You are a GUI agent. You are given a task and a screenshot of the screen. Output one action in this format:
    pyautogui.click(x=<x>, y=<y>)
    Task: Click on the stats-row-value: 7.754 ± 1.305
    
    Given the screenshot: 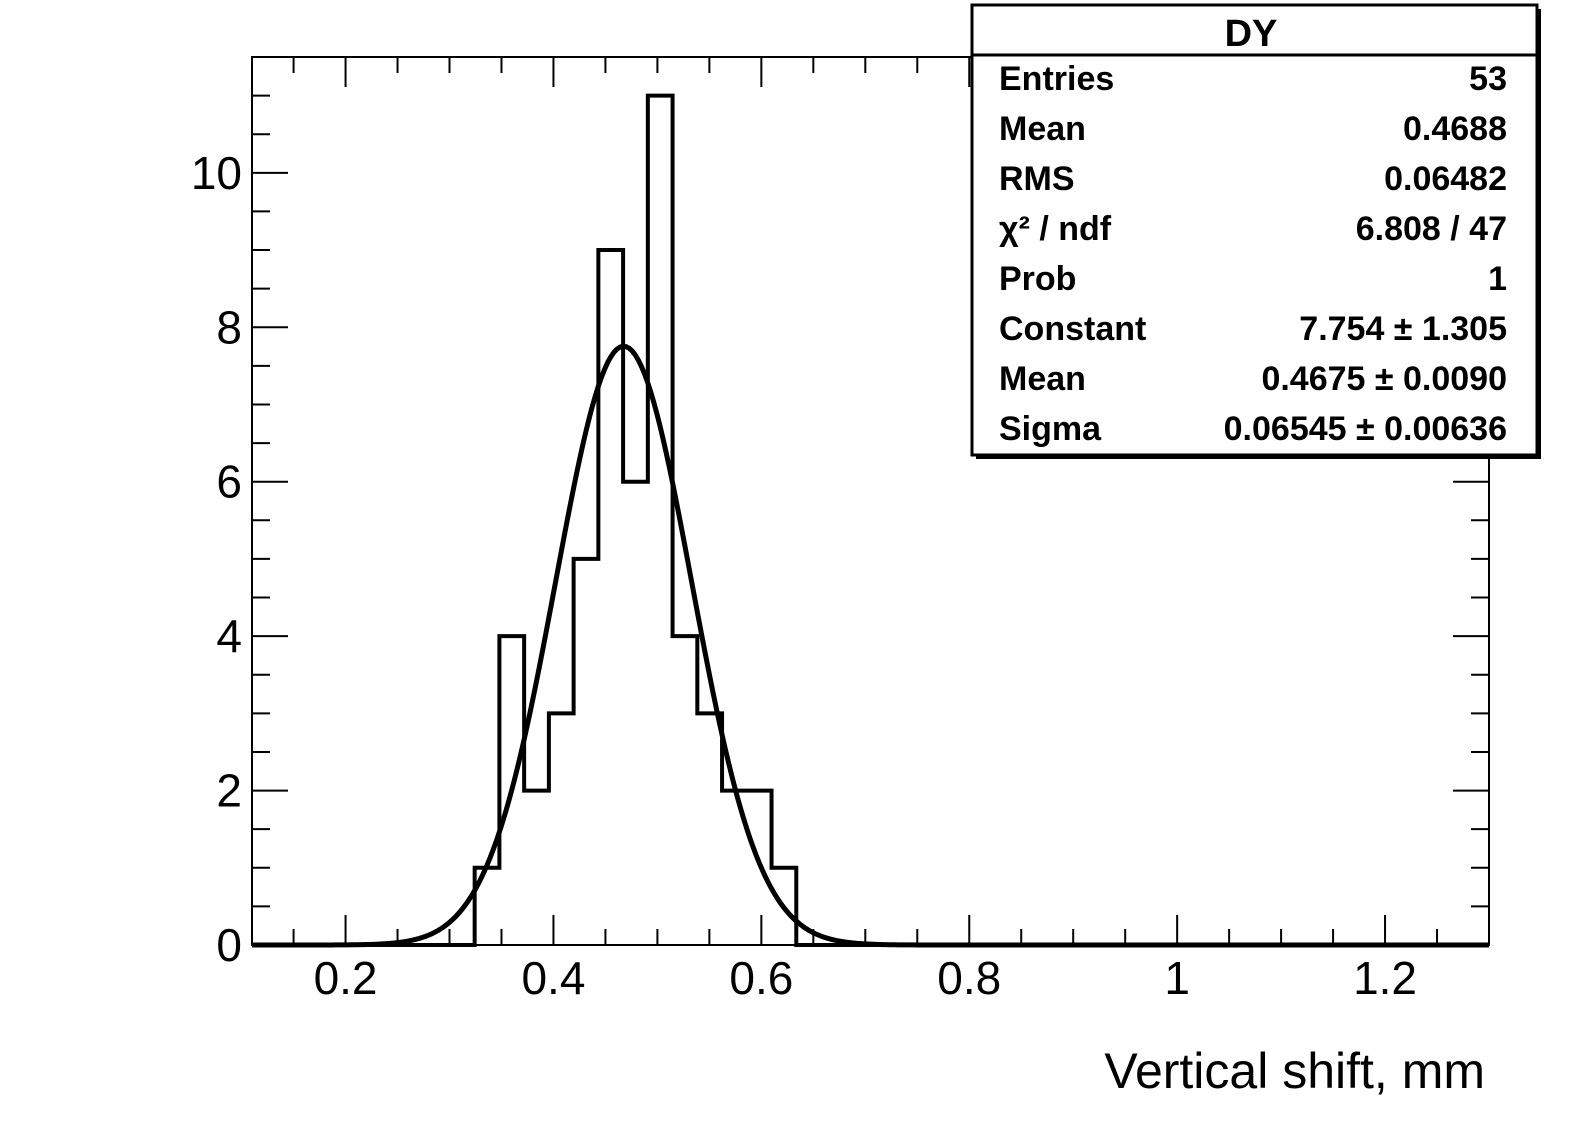 What is the action you would take?
    pyautogui.click(x=1403, y=329)
    